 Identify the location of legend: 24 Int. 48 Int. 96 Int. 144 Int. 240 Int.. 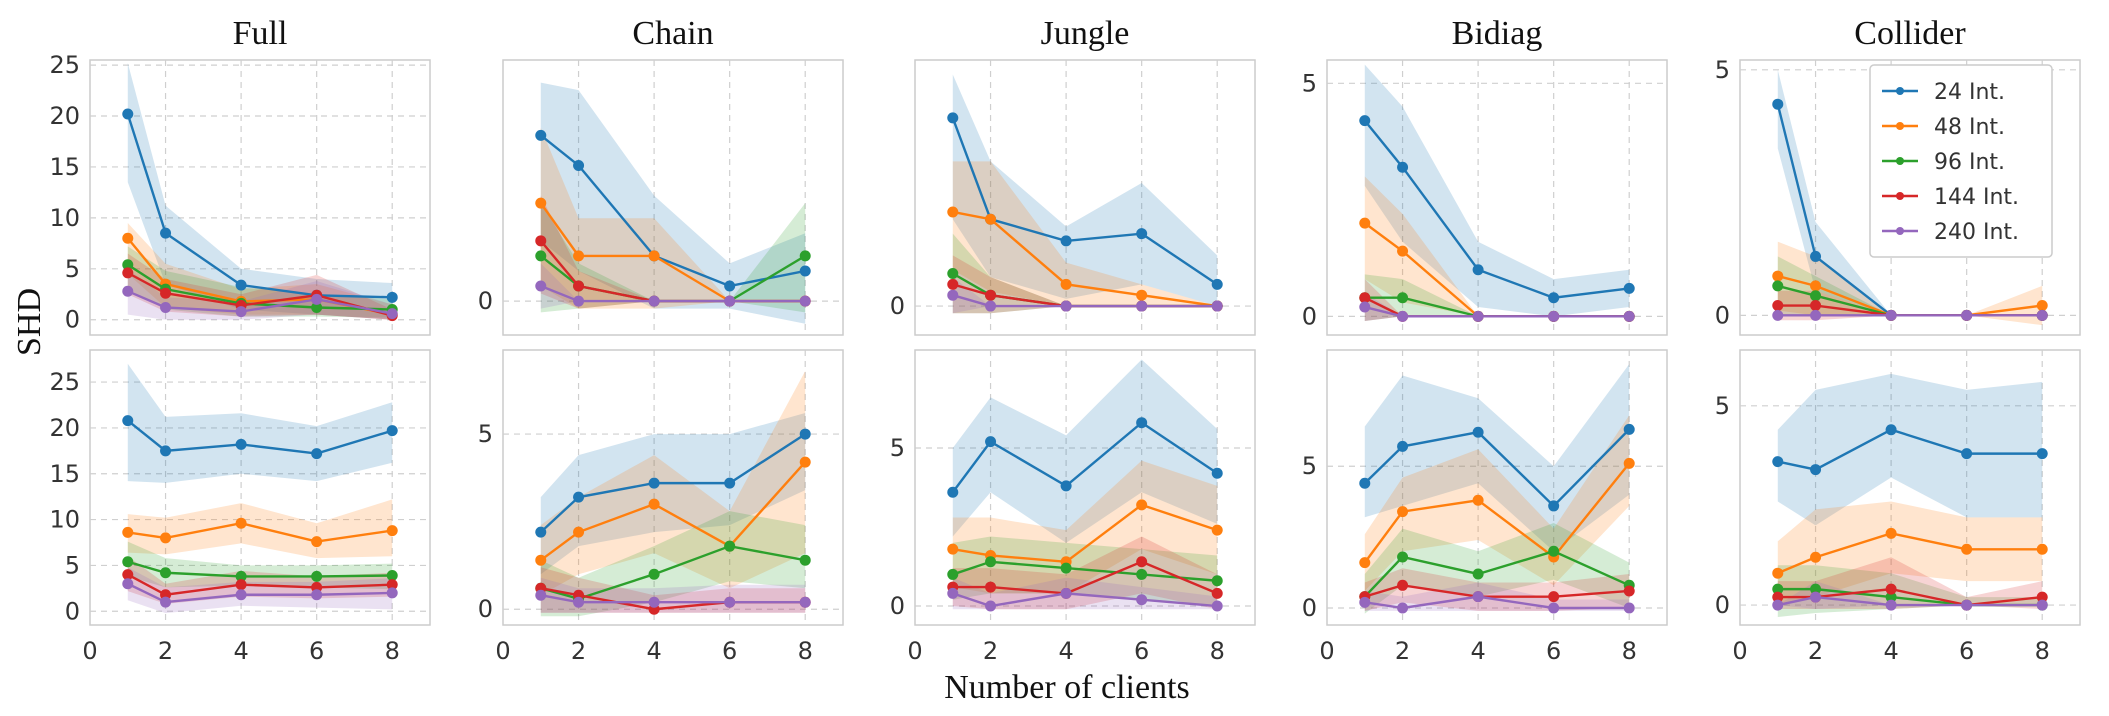
(1961, 161).